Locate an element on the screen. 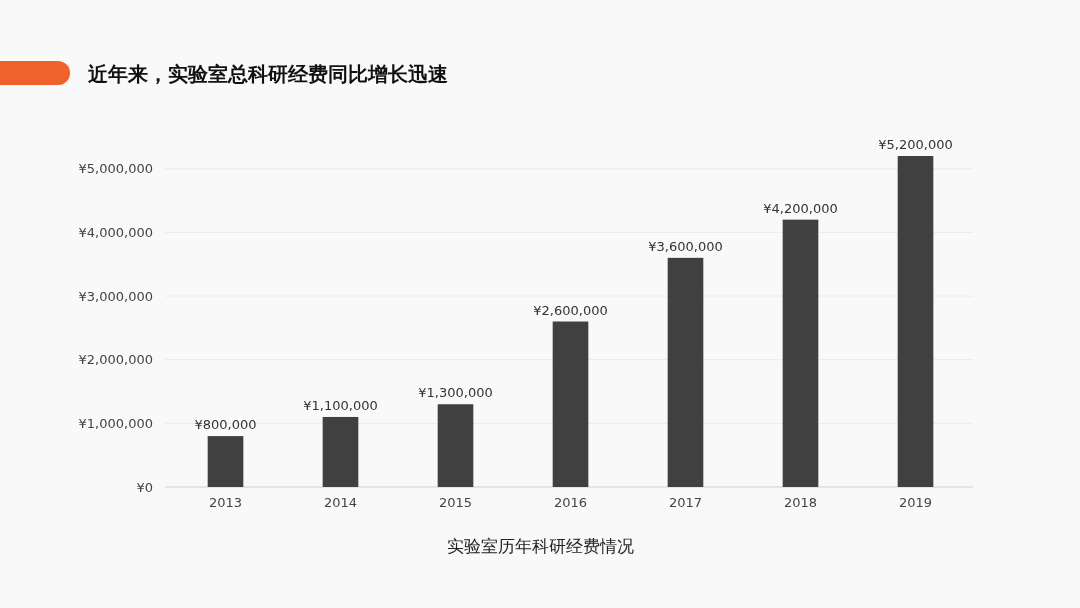 This screenshot has width=1080, height=608. data-label: ¥1,100,000 is located at coordinates (340, 405).